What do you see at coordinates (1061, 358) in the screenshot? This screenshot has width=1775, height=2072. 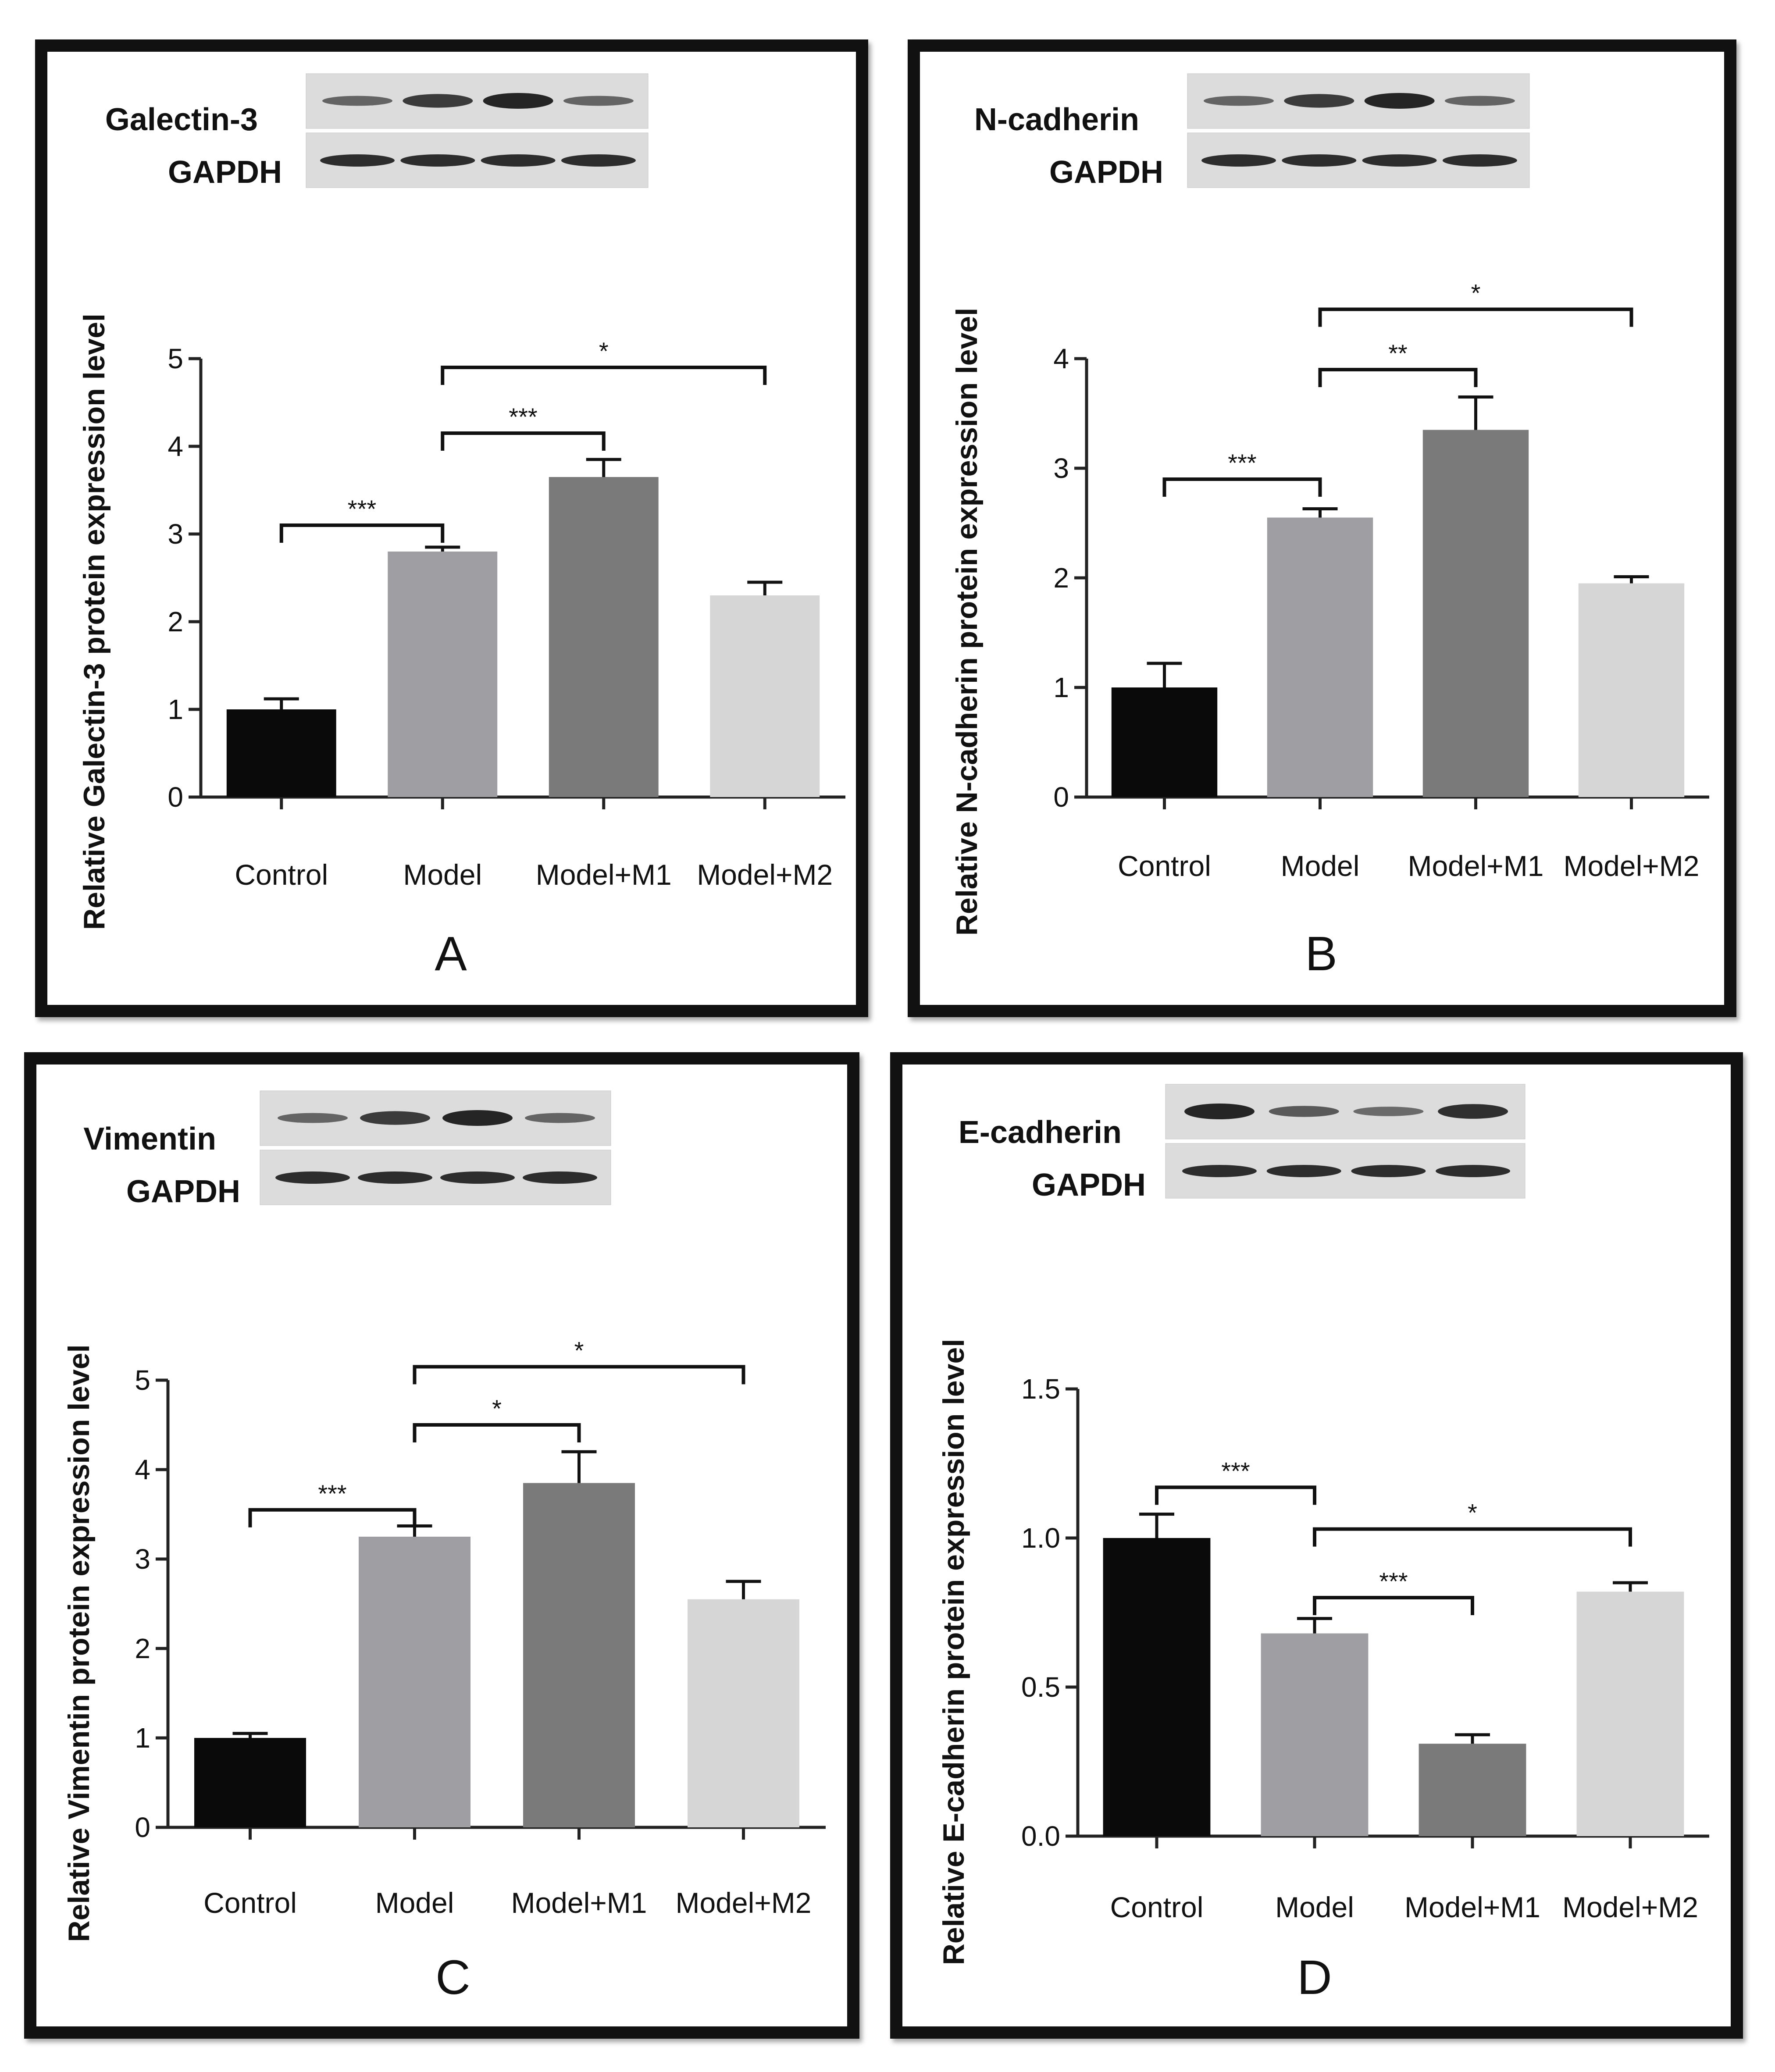 I see `chart-b-y-tick-label: 4` at bounding box center [1061, 358].